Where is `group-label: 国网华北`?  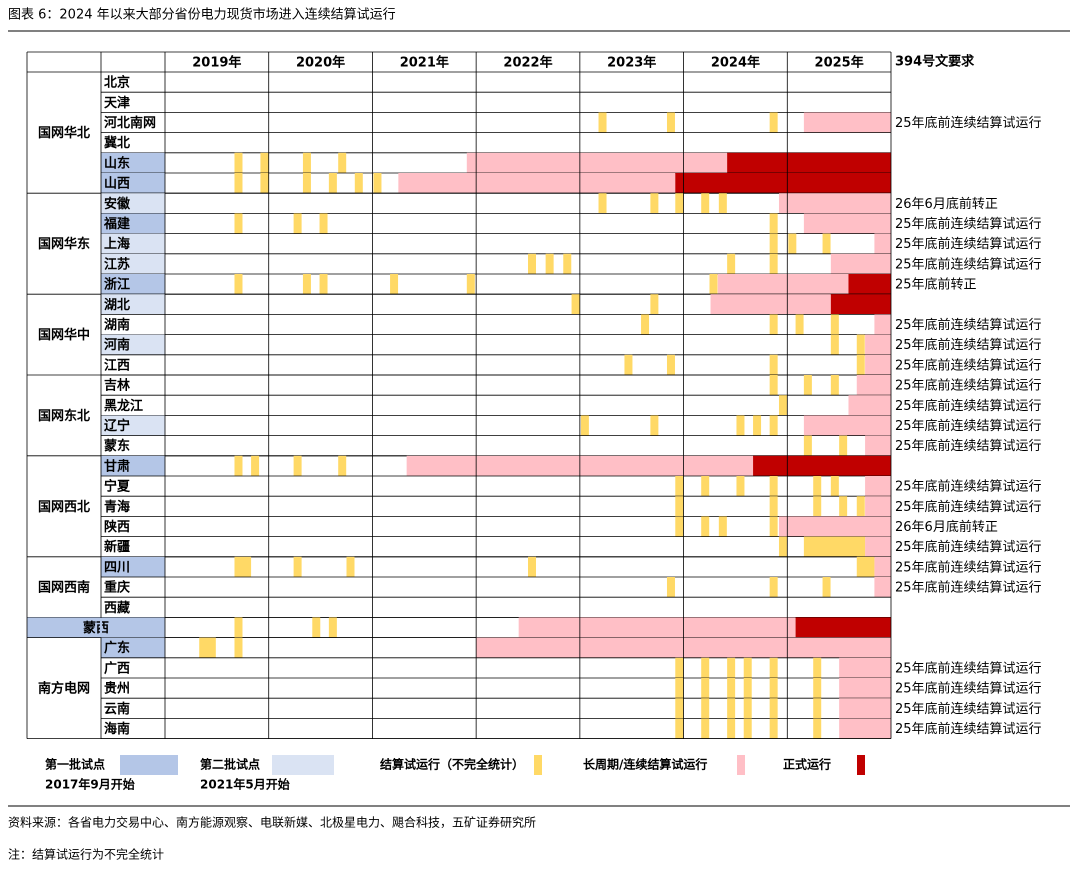
group-label: 国网华北 is located at coordinates (64, 133).